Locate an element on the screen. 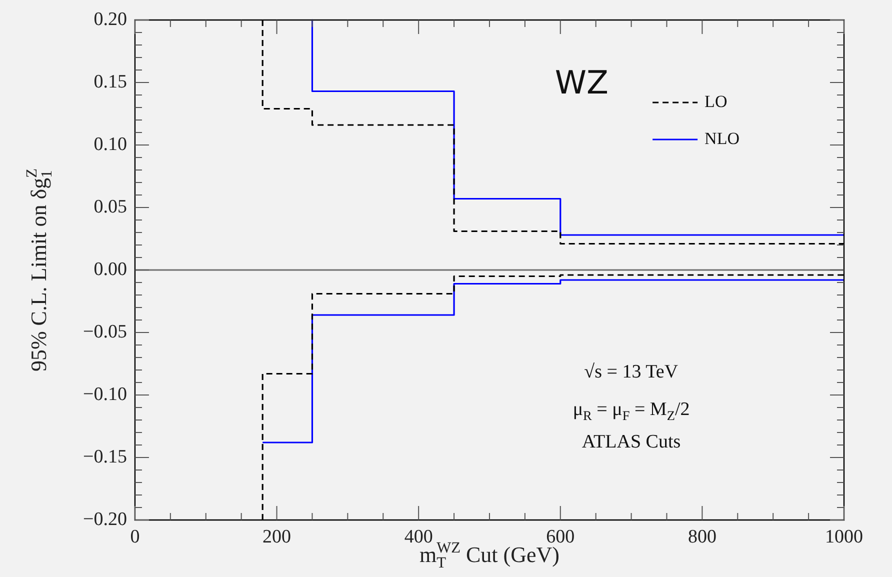 This screenshot has height=577, width=892. y-tick-label: 0.20 is located at coordinates (110, 19).